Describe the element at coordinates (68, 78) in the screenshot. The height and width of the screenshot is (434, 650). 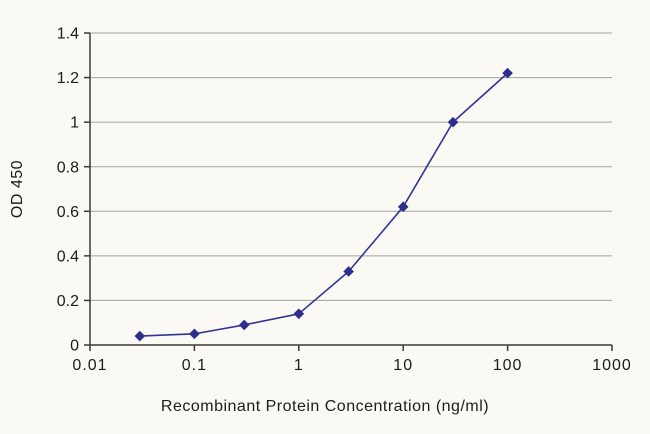
I see `y-tick-label: 1.2` at that location.